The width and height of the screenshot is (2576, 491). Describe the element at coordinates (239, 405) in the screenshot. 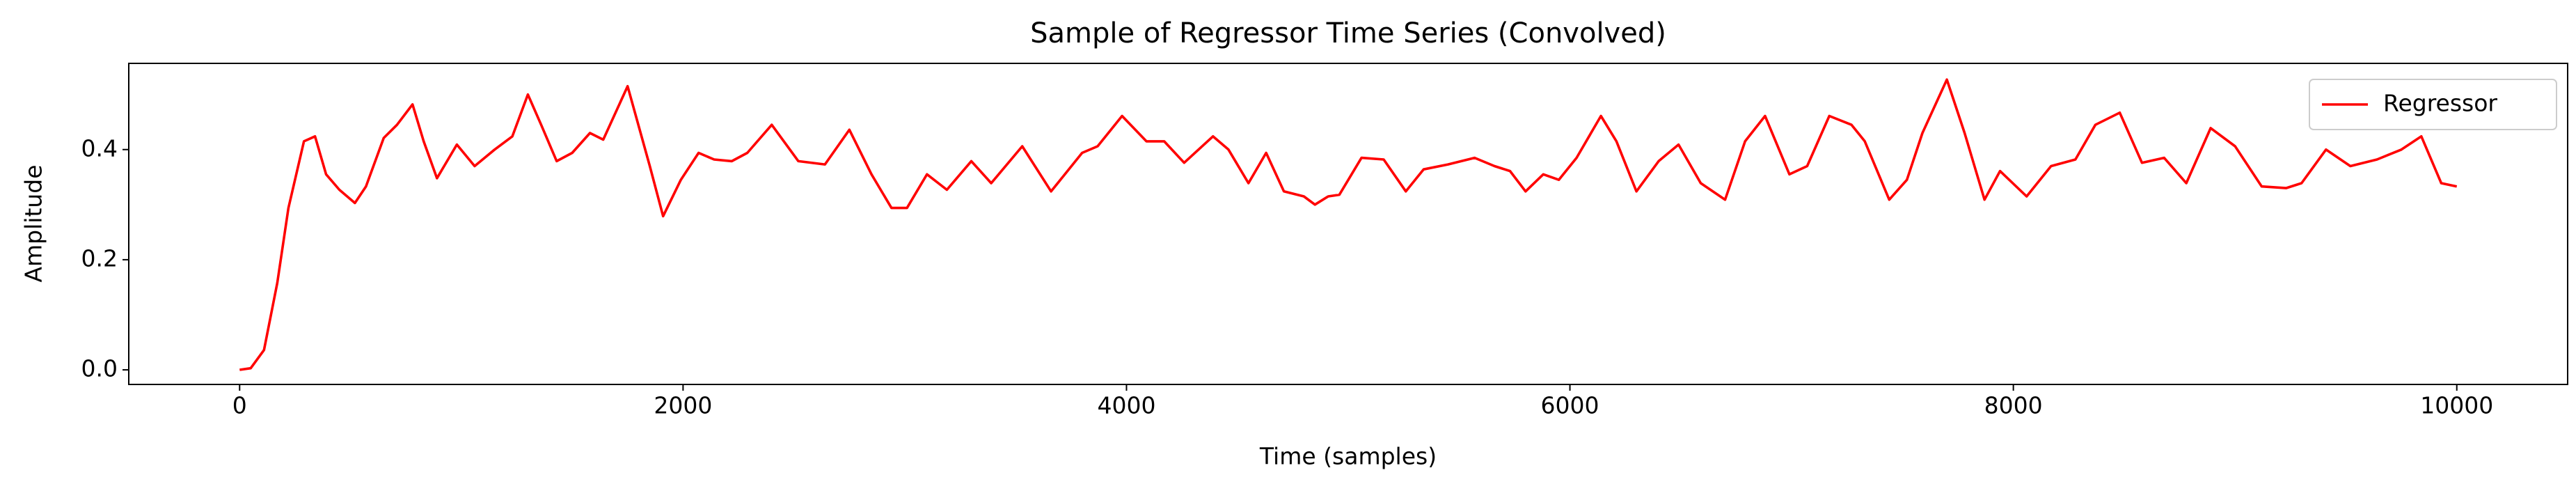

I see `x-tick-label: 0` at that location.